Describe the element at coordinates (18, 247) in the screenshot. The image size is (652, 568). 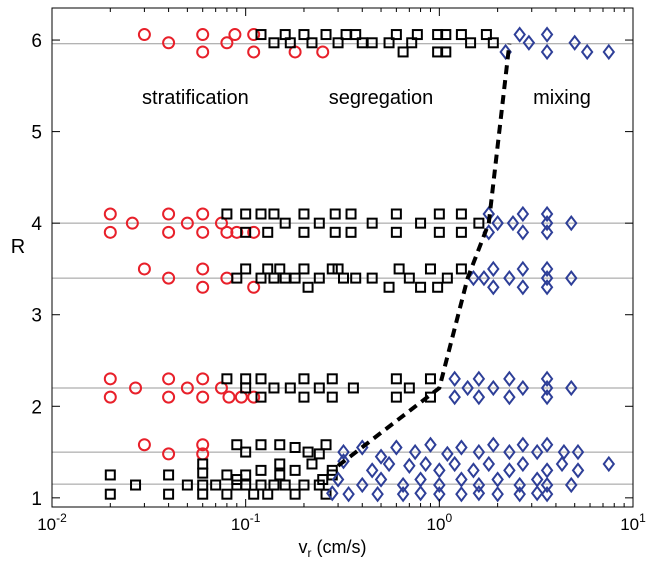
I see `y-axis-label: R` at that location.